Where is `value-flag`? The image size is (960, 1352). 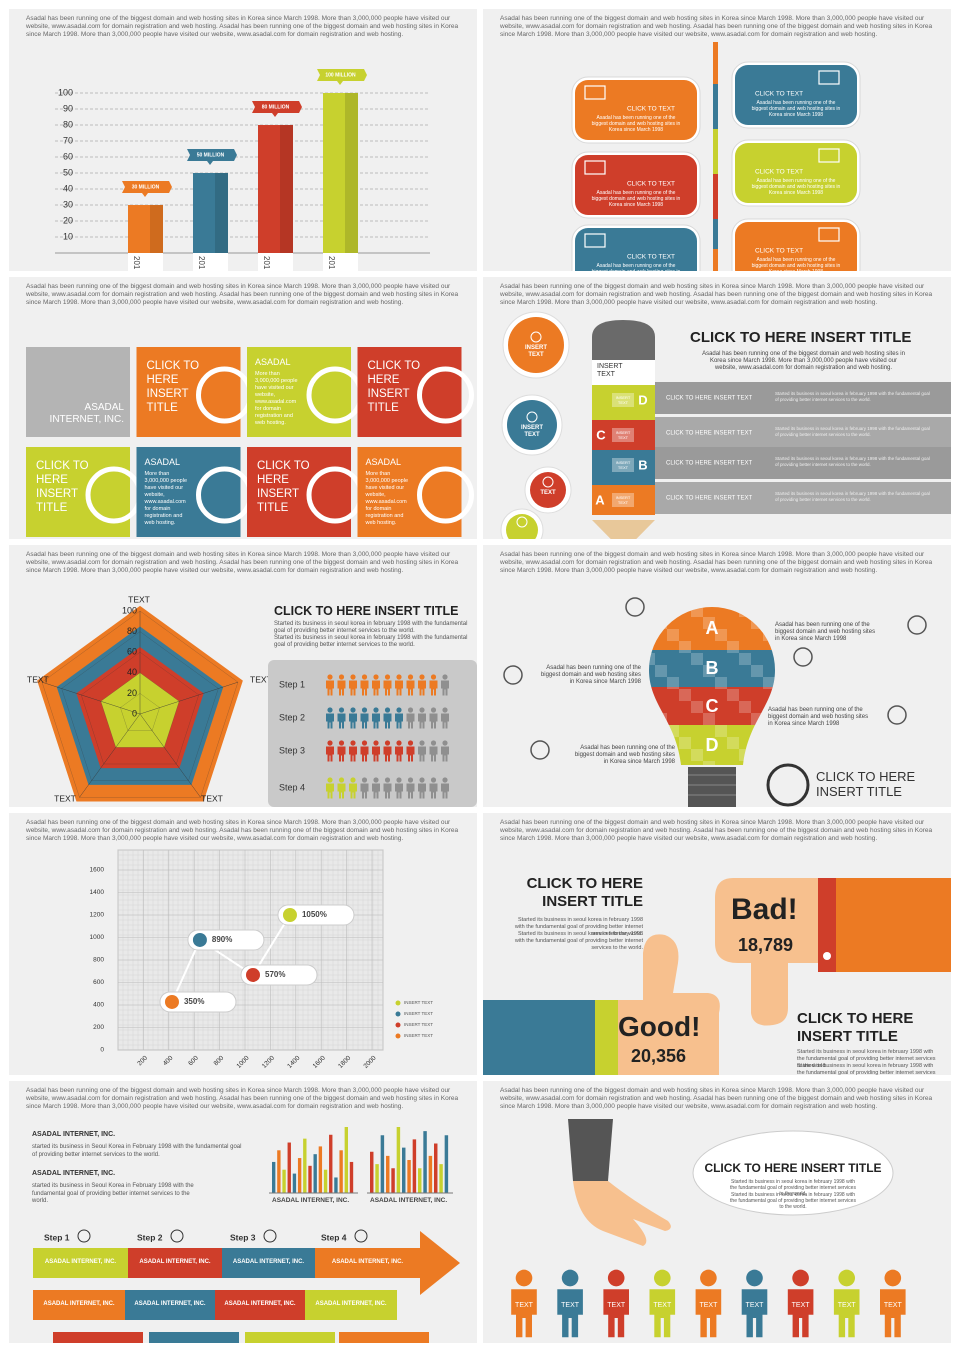 value-flag is located at coordinates (212, 157).